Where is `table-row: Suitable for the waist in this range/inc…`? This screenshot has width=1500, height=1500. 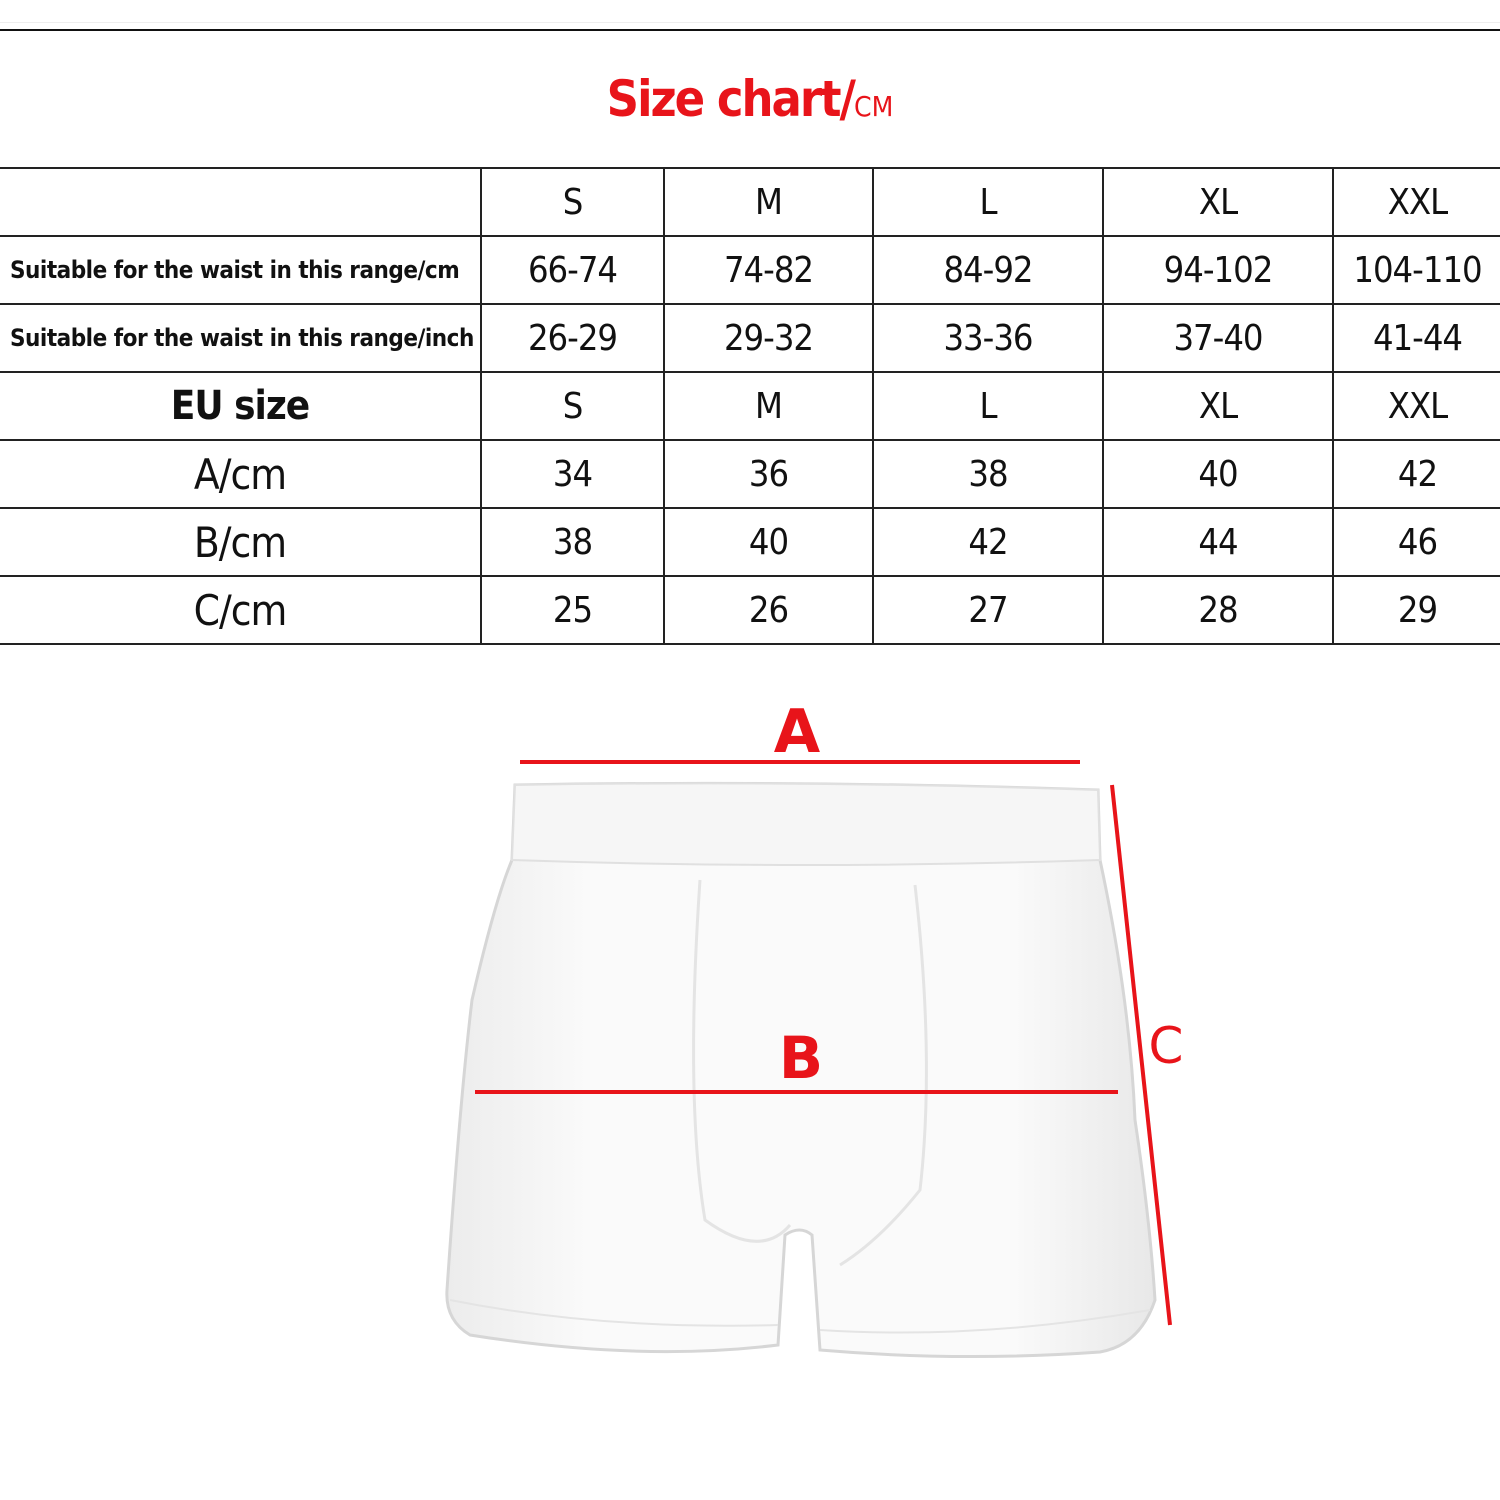 table-row: Suitable for the waist in this range/inc… is located at coordinates (750, 338).